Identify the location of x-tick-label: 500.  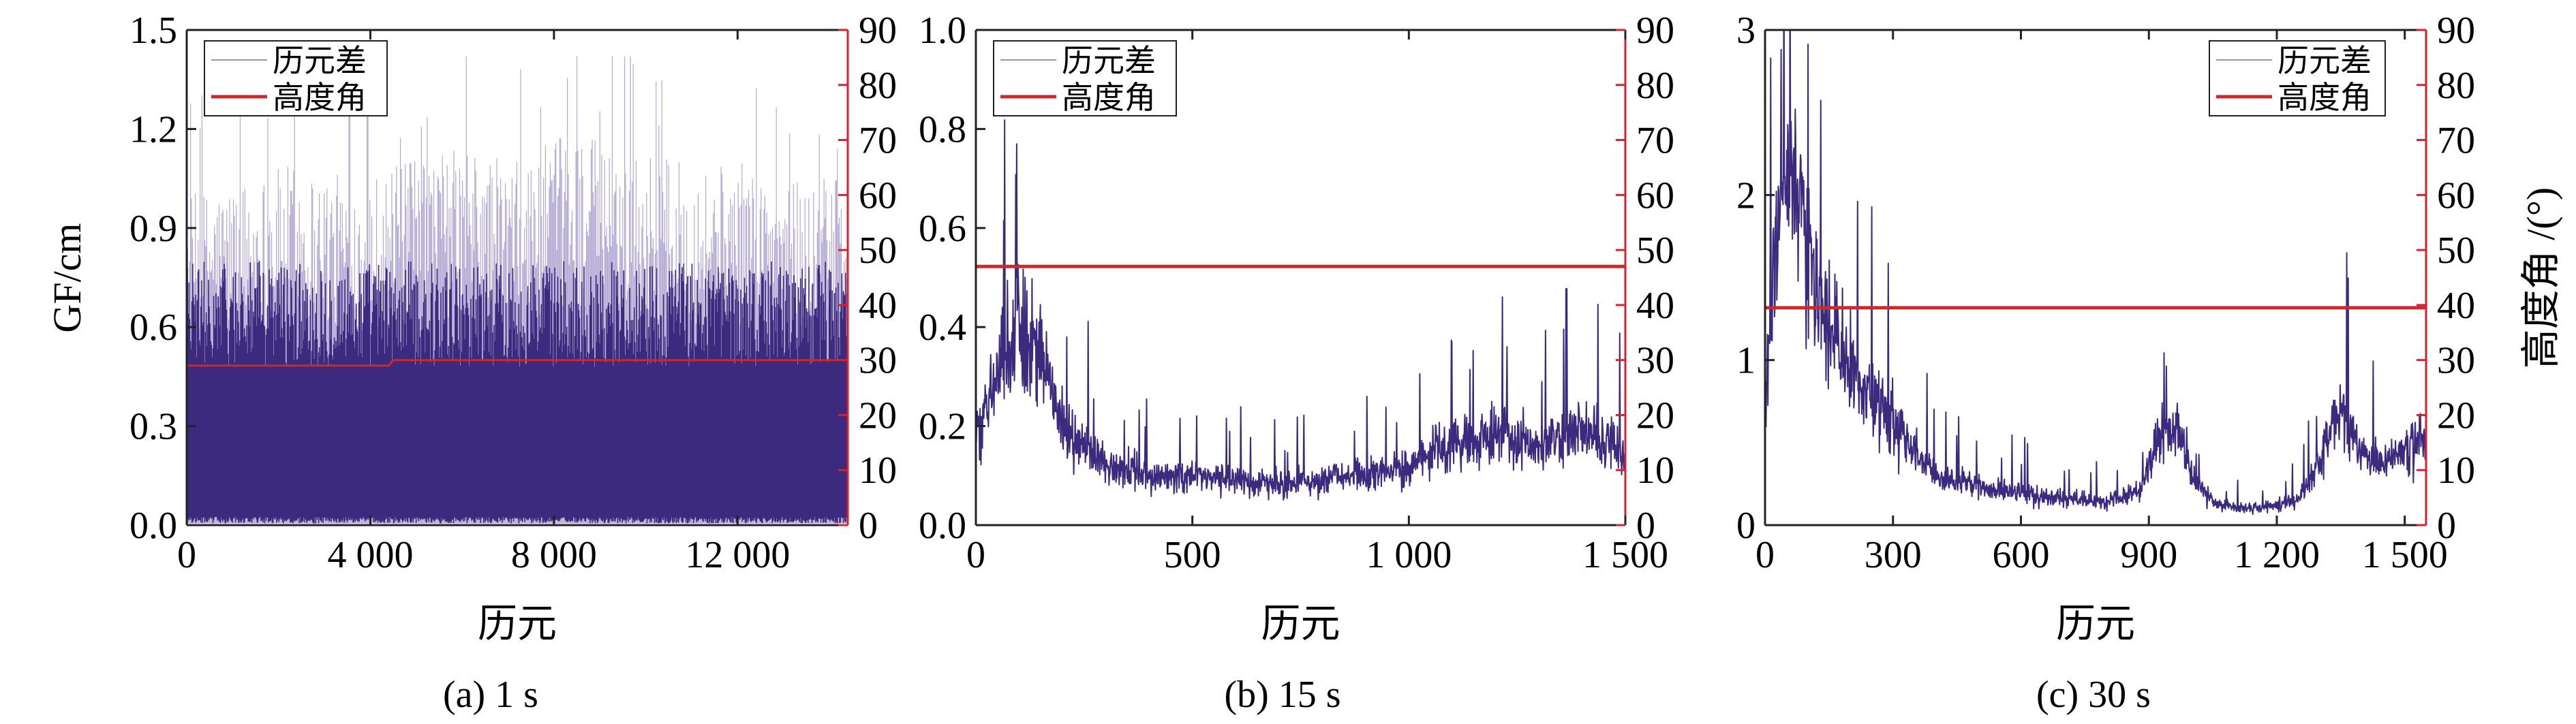
(1192, 555).